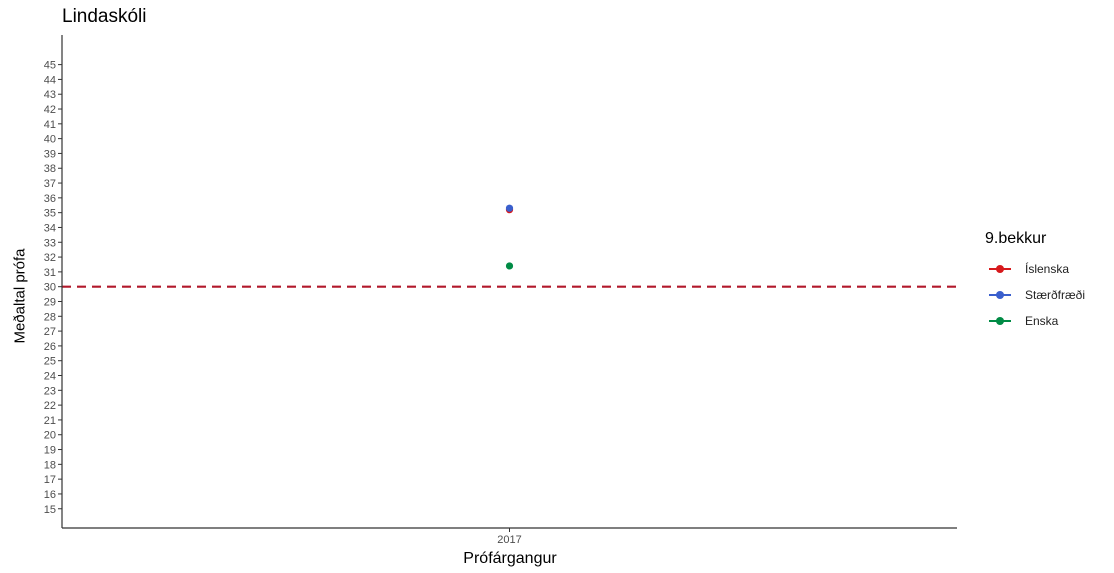 The height and width of the screenshot is (573, 1114). Describe the element at coordinates (50, 495) in the screenshot. I see `y-tick-label: 16` at that location.